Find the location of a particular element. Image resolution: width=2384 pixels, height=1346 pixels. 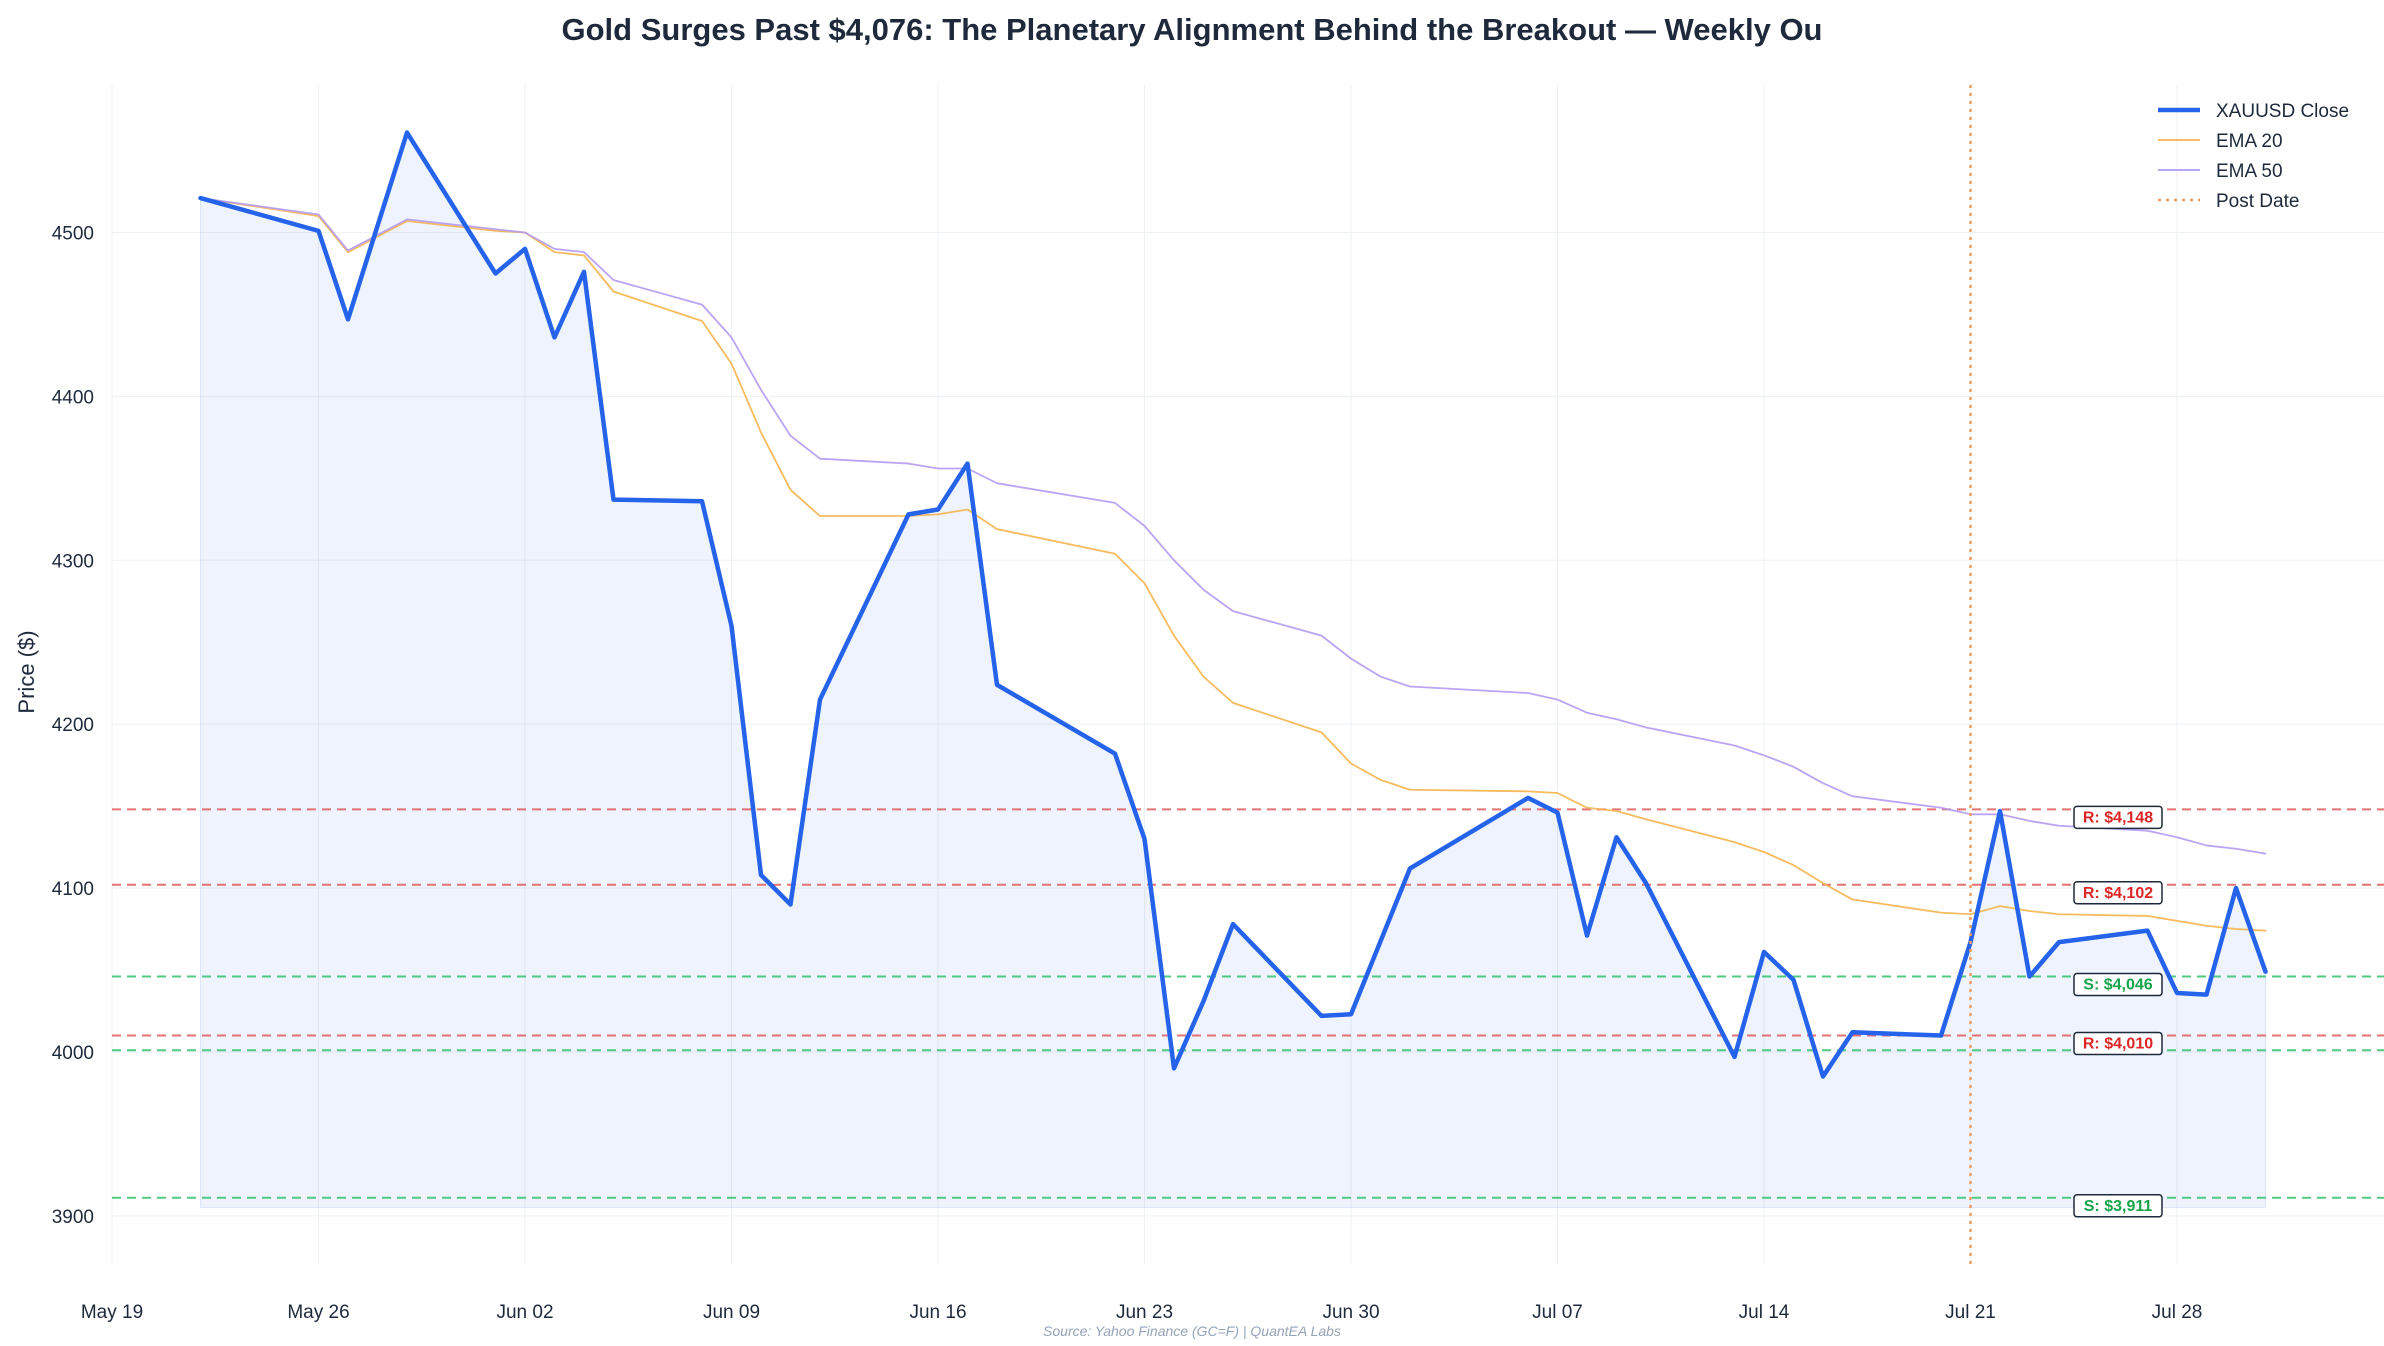

x-tick-label: Jul 14 is located at coordinates (1764, 1312).